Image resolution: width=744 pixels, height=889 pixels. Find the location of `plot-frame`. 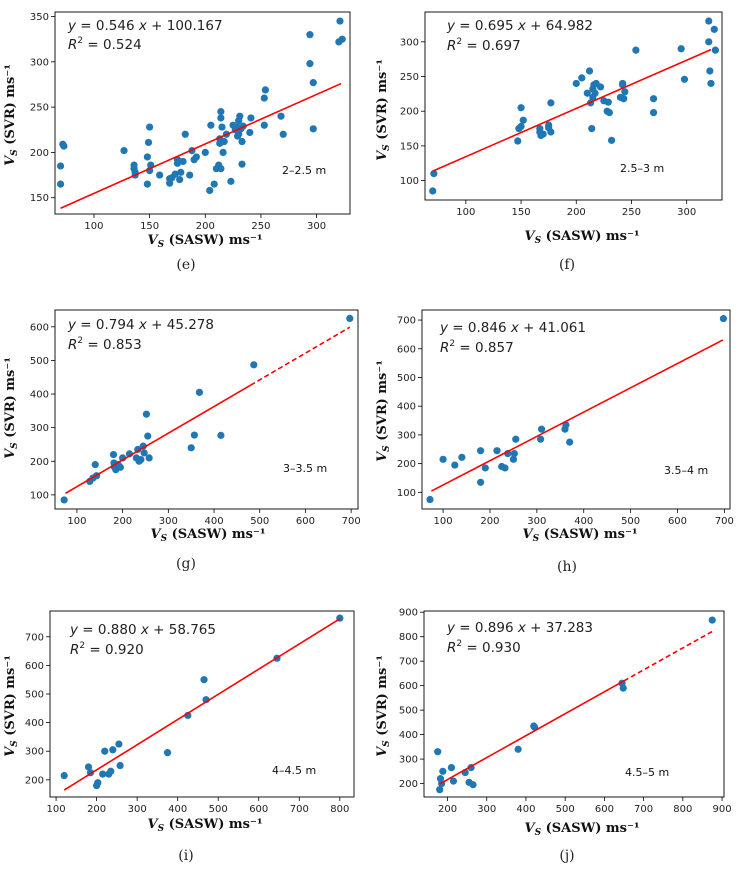

plot-frame is located at coordinates (202, 113).